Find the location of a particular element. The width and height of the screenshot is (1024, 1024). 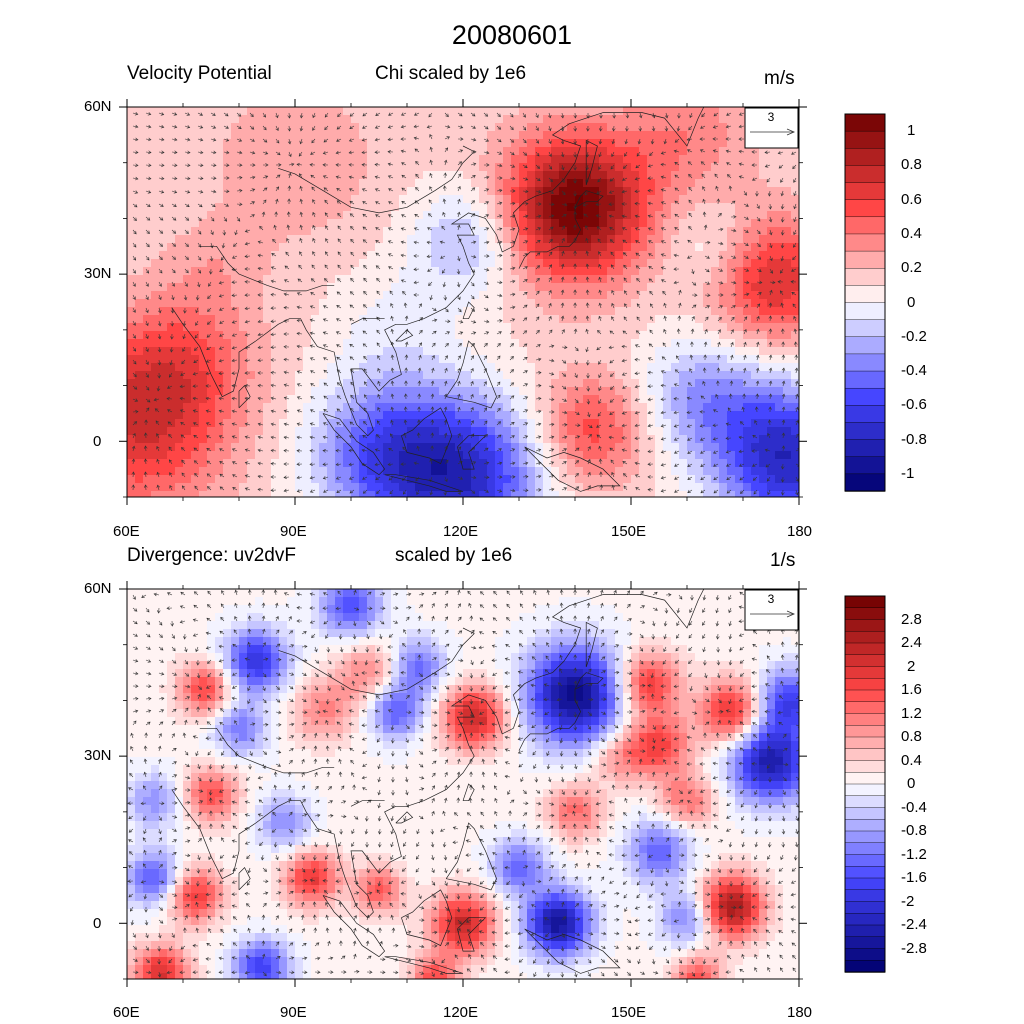

panel1-ref-label: 3 is located at coordinates (771, 117).